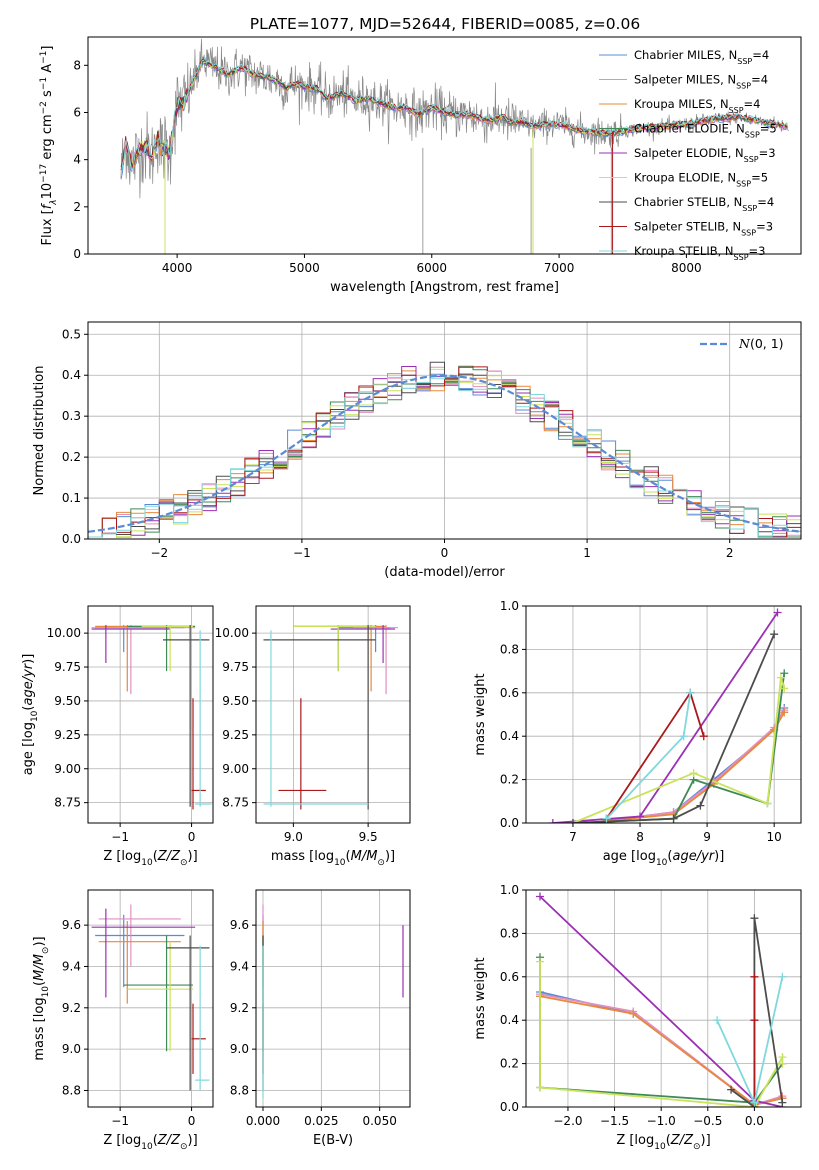 The image size is (819, 1170). I want to click on x-tick-label: 7000, so click(559, 268).